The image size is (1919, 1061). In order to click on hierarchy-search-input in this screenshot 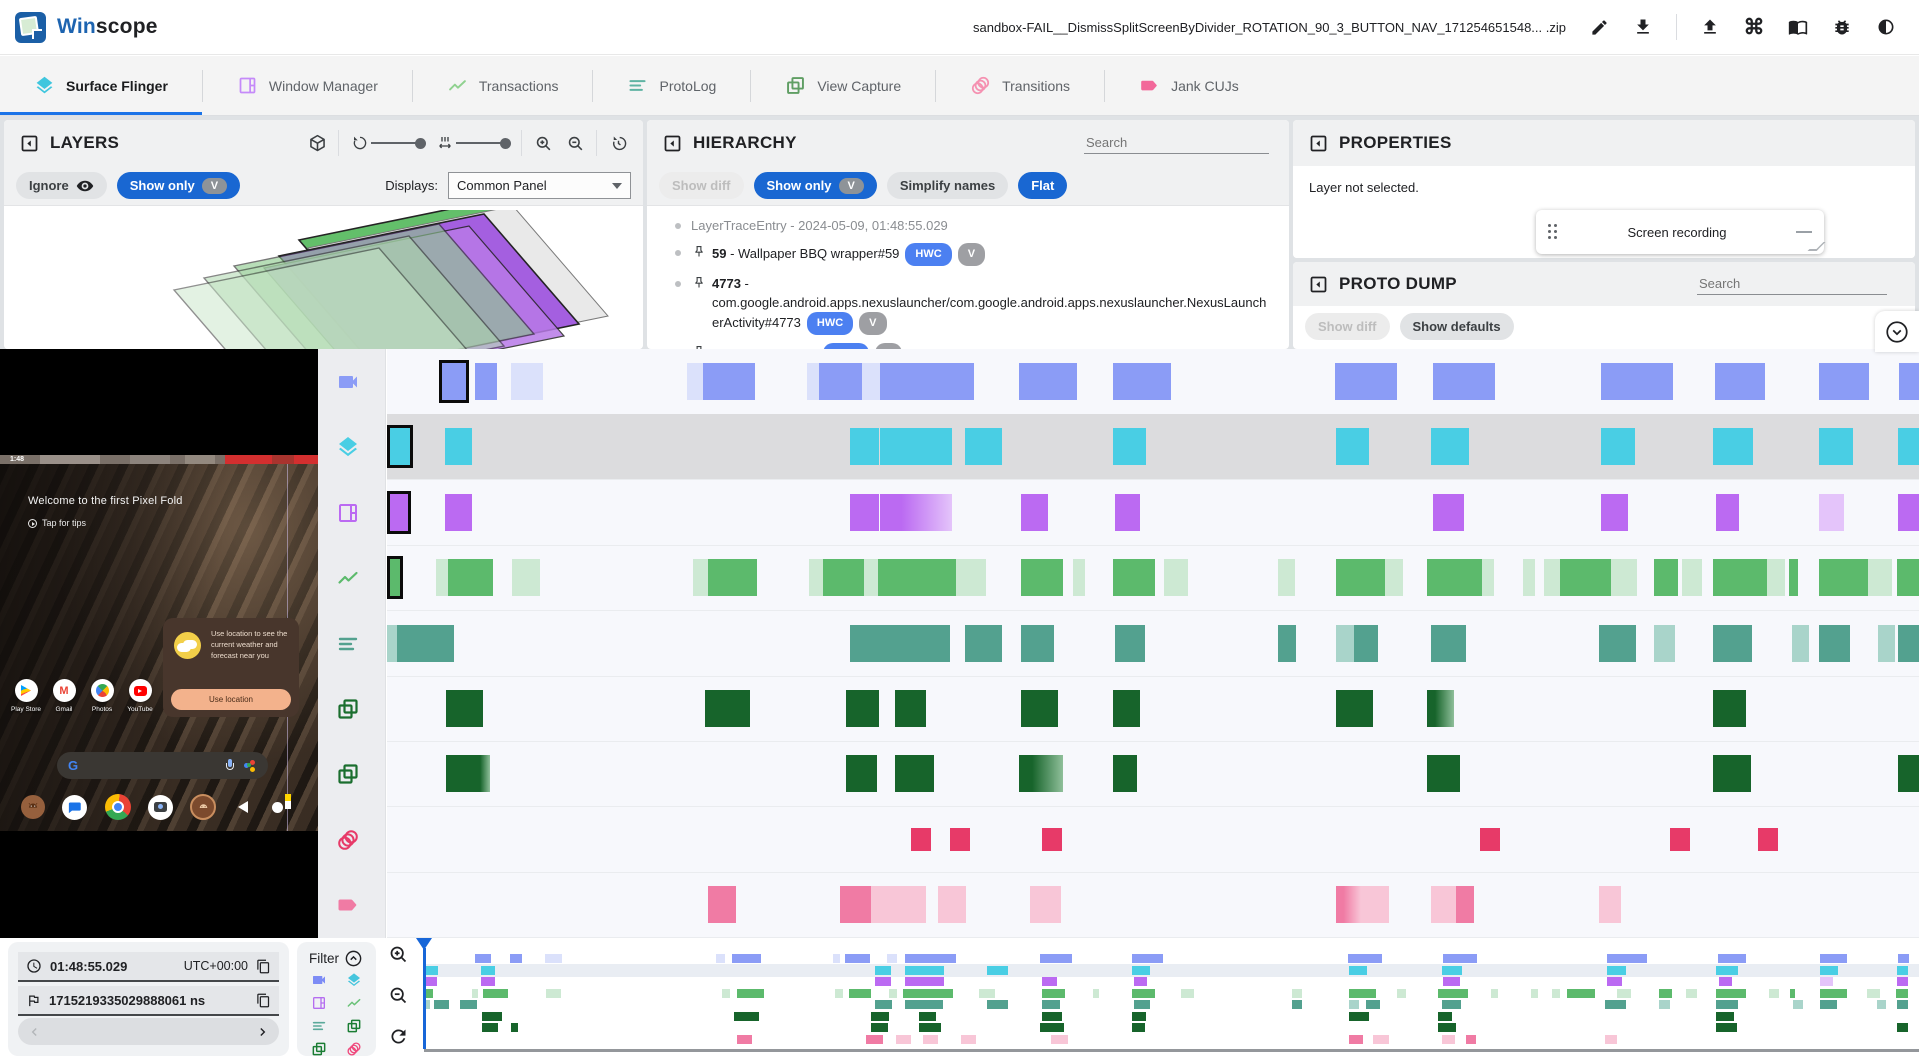, I will do `click(1176, 143)`.